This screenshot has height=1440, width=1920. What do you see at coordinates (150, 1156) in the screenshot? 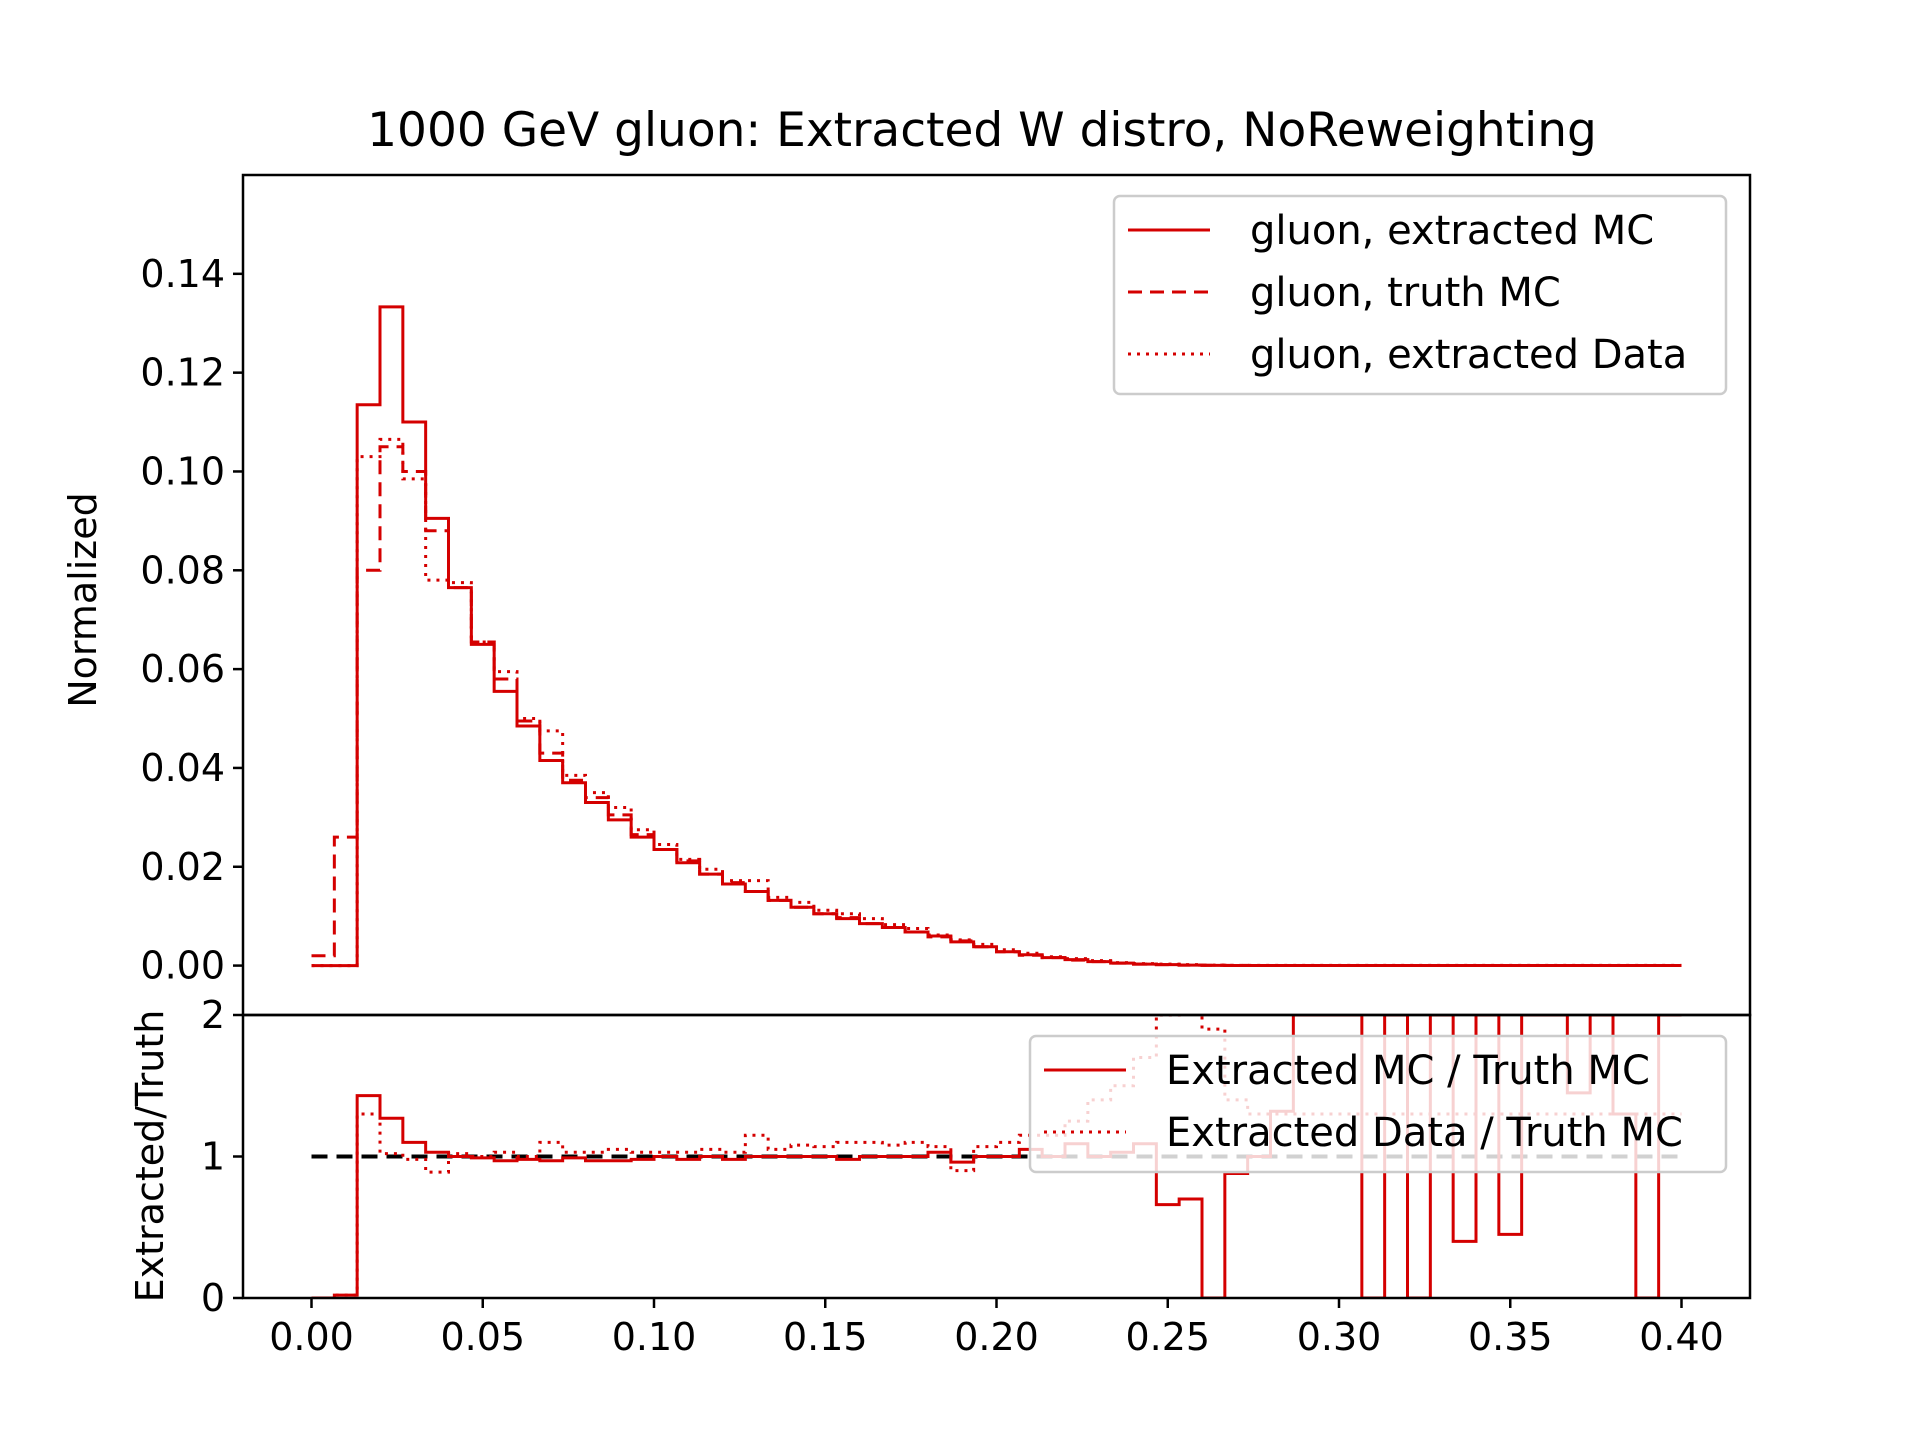
I see `ratio-y-axis-label: Extracted/Truth` at bounding box center [150, 1156].